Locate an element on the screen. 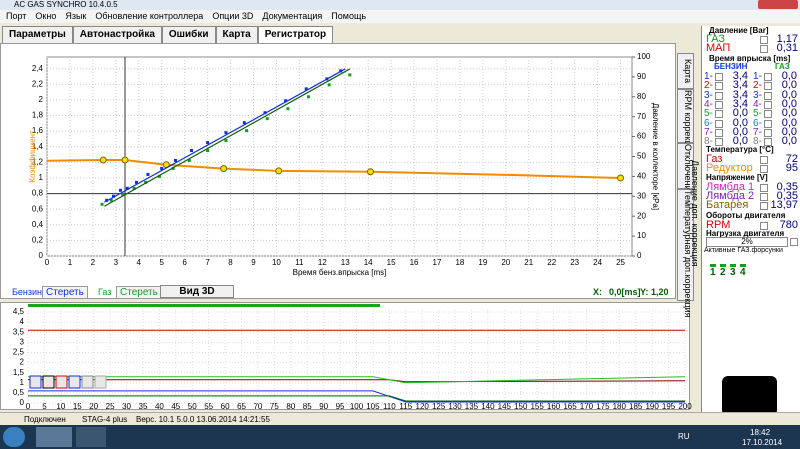  x-tick-label: 6 is located at coordinates (184, 262).